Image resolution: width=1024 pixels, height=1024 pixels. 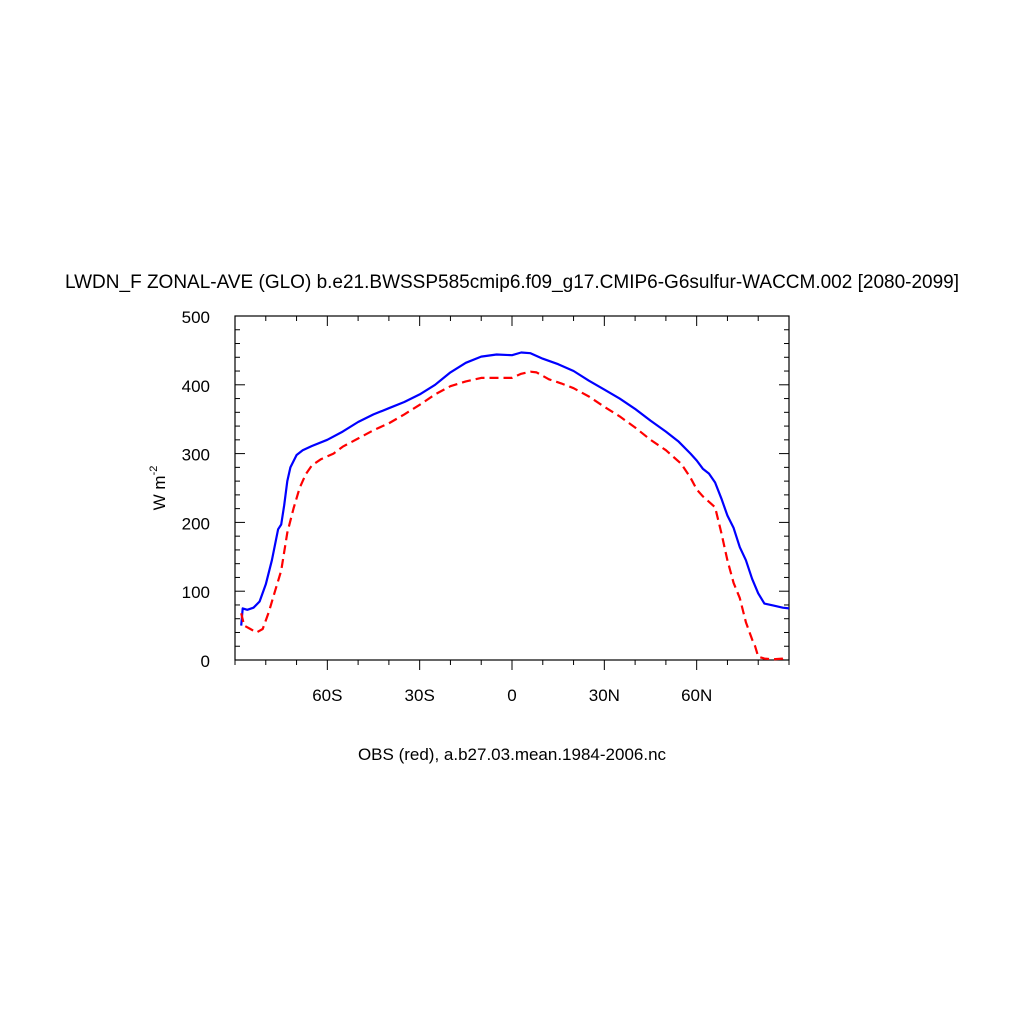 I want to click on y-axis-label: W m-2, so click(x=158, y=488).